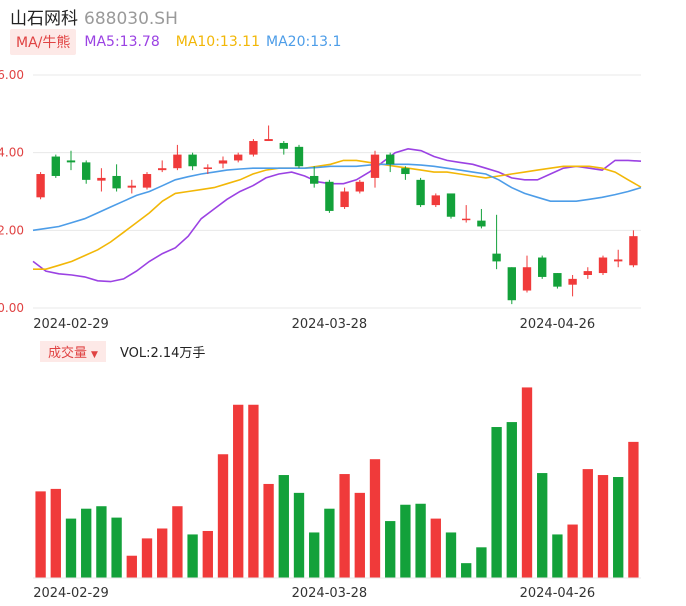  I want to click on stock-title: 山石网科 688030.SH, so click(94, 16).